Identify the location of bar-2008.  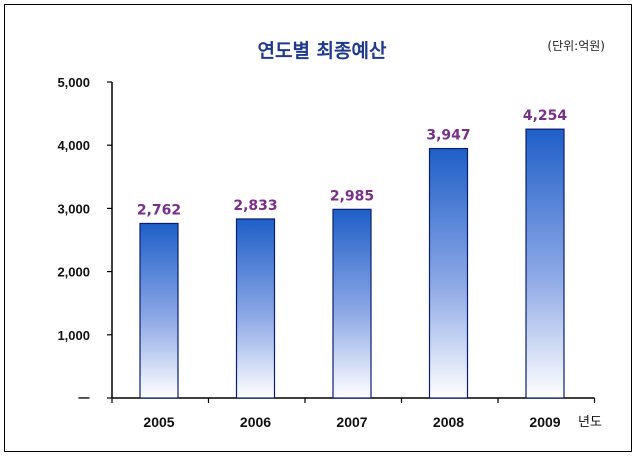
(448, 273).